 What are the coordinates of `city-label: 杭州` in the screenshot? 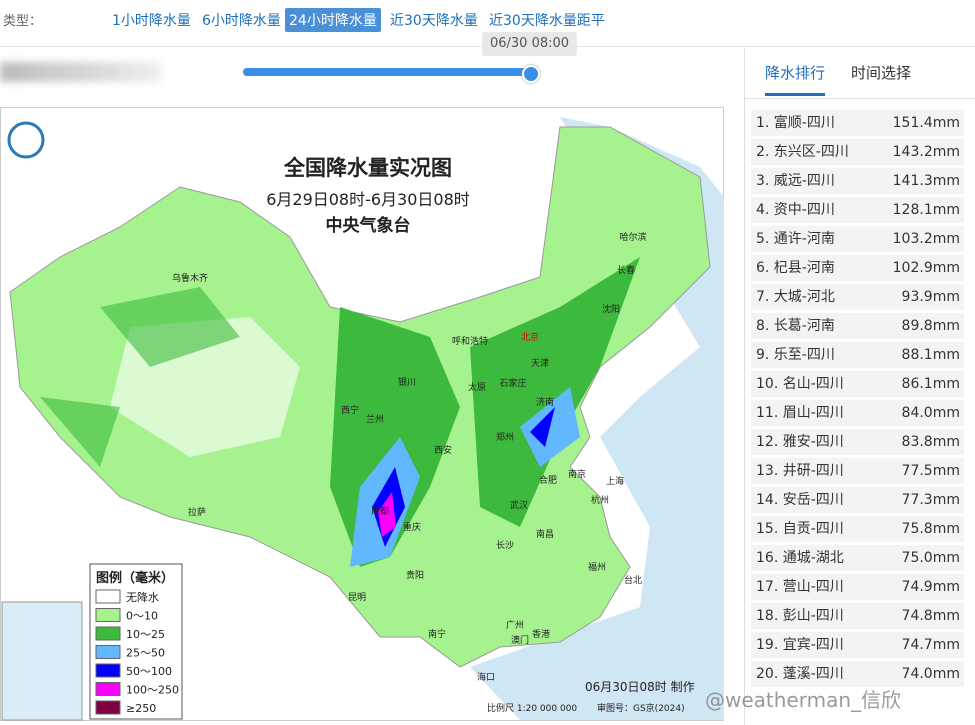 It's located at (600, 500).